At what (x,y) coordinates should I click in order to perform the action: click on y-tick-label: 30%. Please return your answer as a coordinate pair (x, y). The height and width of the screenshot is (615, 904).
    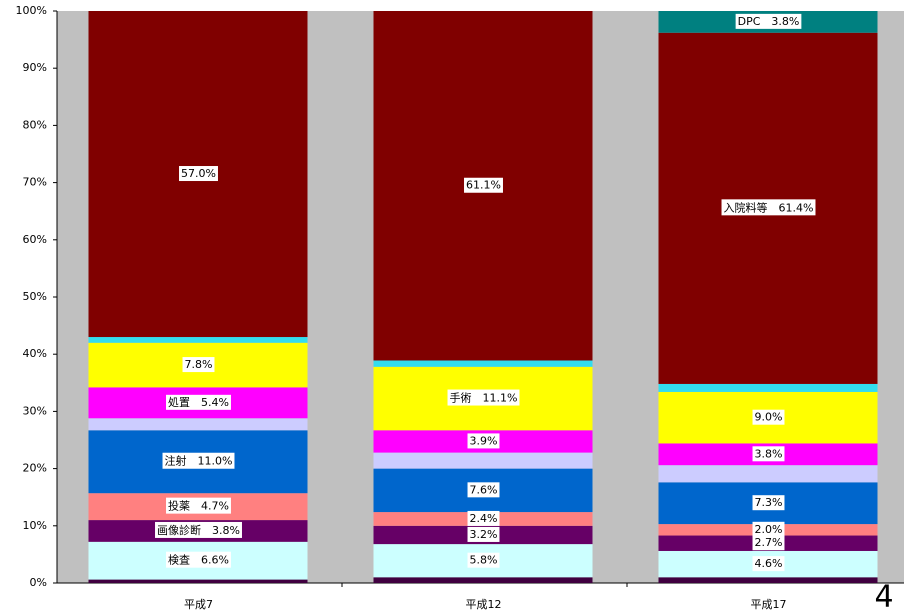
    Looking at the image, I should click on (35, 410).